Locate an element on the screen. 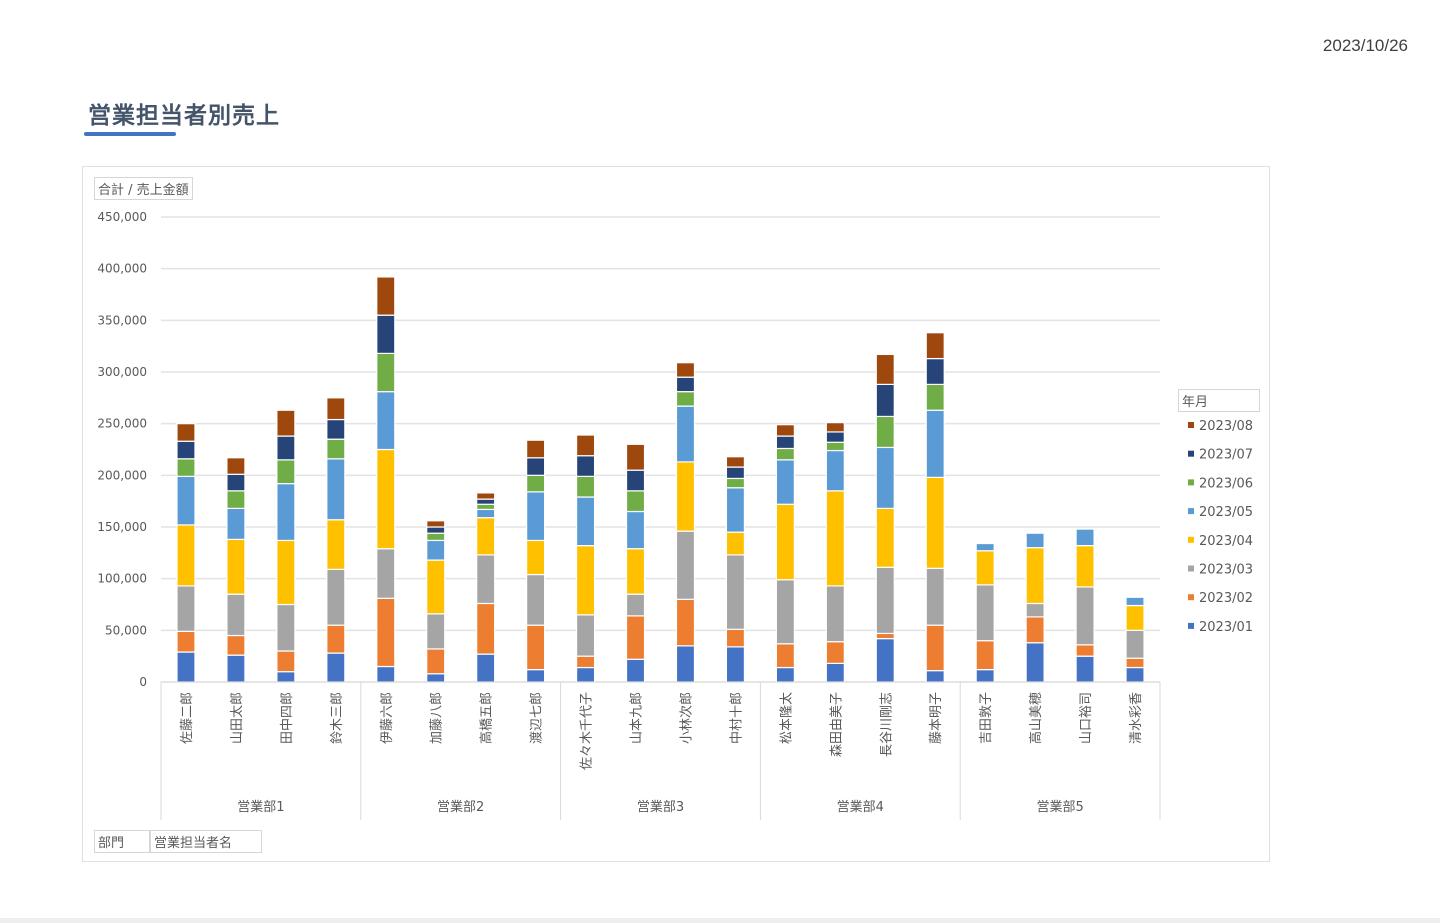 This screenshot has height=923, width=1440. legend-item: 2023/02 is located at coordinates (1226, 598).